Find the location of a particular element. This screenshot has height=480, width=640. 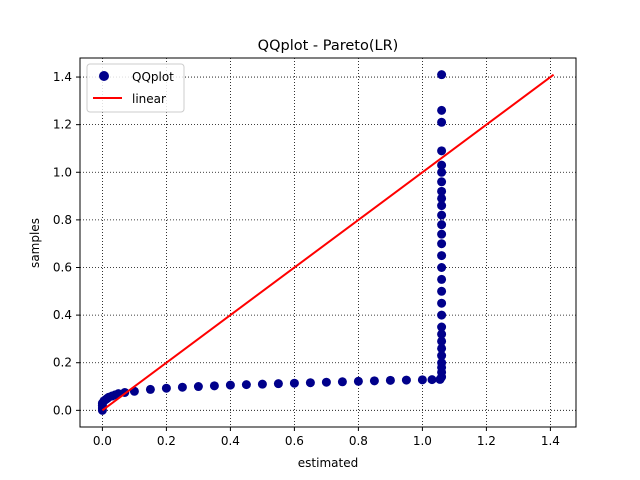

x-tick-label: 1.4 is located at coordinates (550, 441).